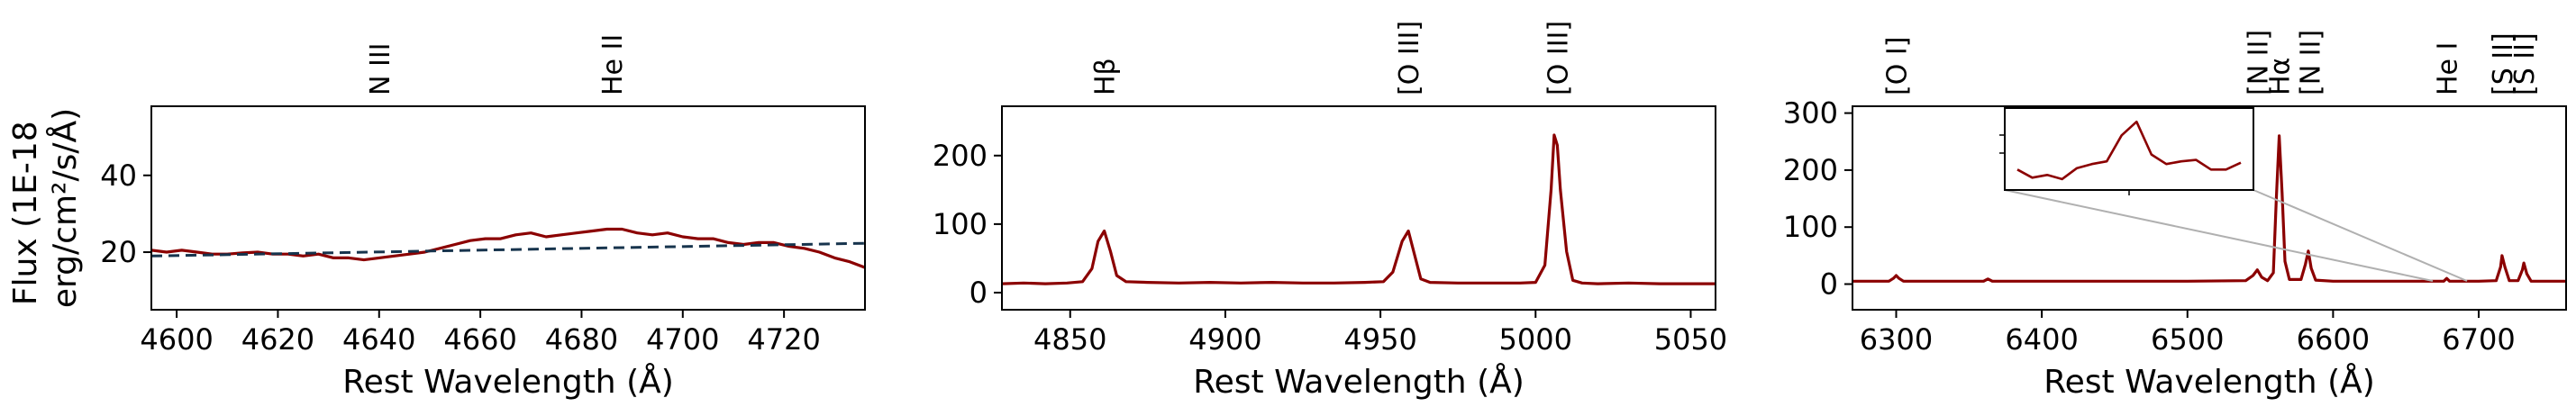 This screenshot has height=416, width=2576. Describe the element at coordinates (2211, 63) in the screenshot. I see `line-labels-2: [O I] [N II]Hα[N II] He I [S II][S II]` at that location.